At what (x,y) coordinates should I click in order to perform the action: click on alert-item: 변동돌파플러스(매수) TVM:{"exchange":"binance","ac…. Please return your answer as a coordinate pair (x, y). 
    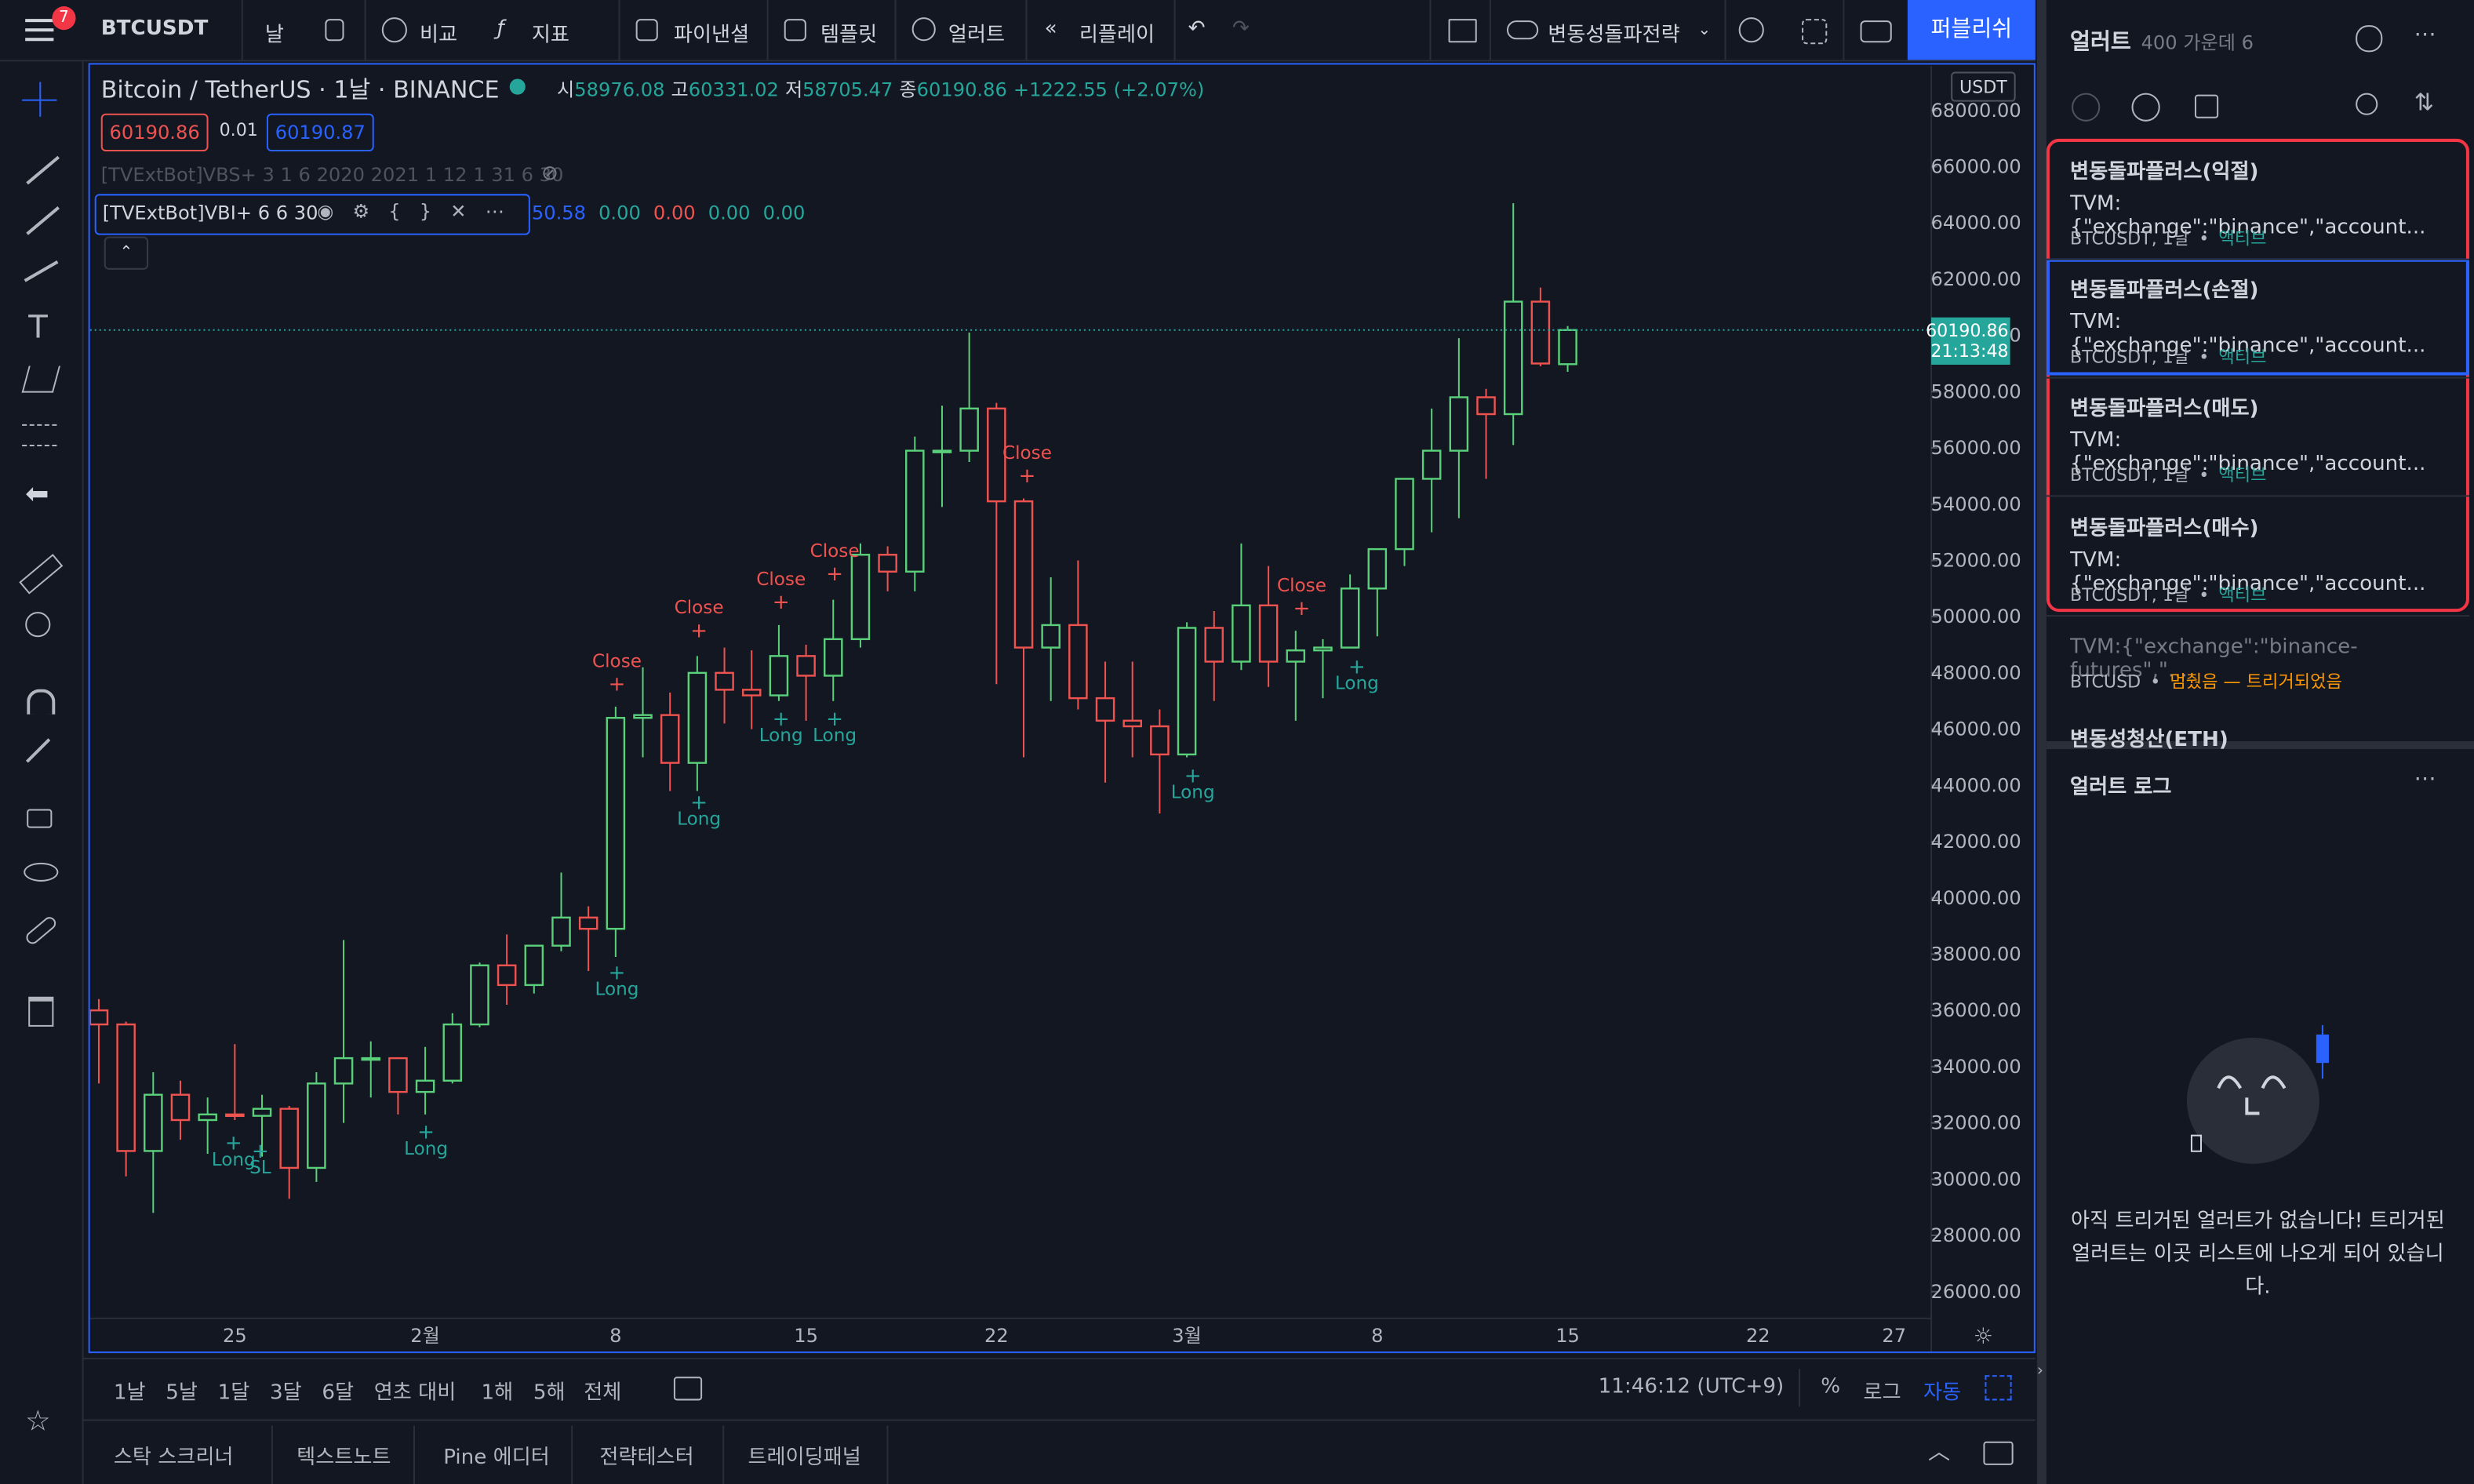
    Looking at the image, I should click on (2256, 555).